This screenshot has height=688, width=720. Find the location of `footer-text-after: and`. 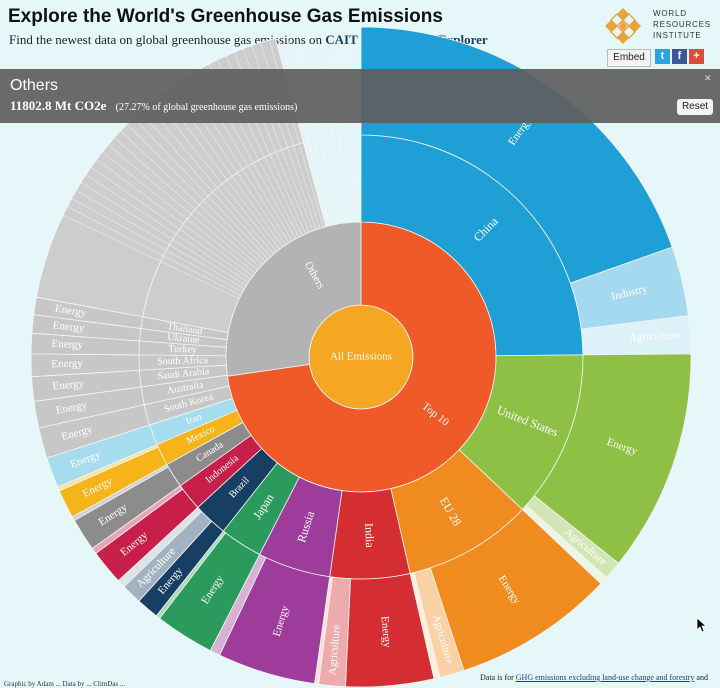

footer-text-after: and is located at coordinates (702, 677).